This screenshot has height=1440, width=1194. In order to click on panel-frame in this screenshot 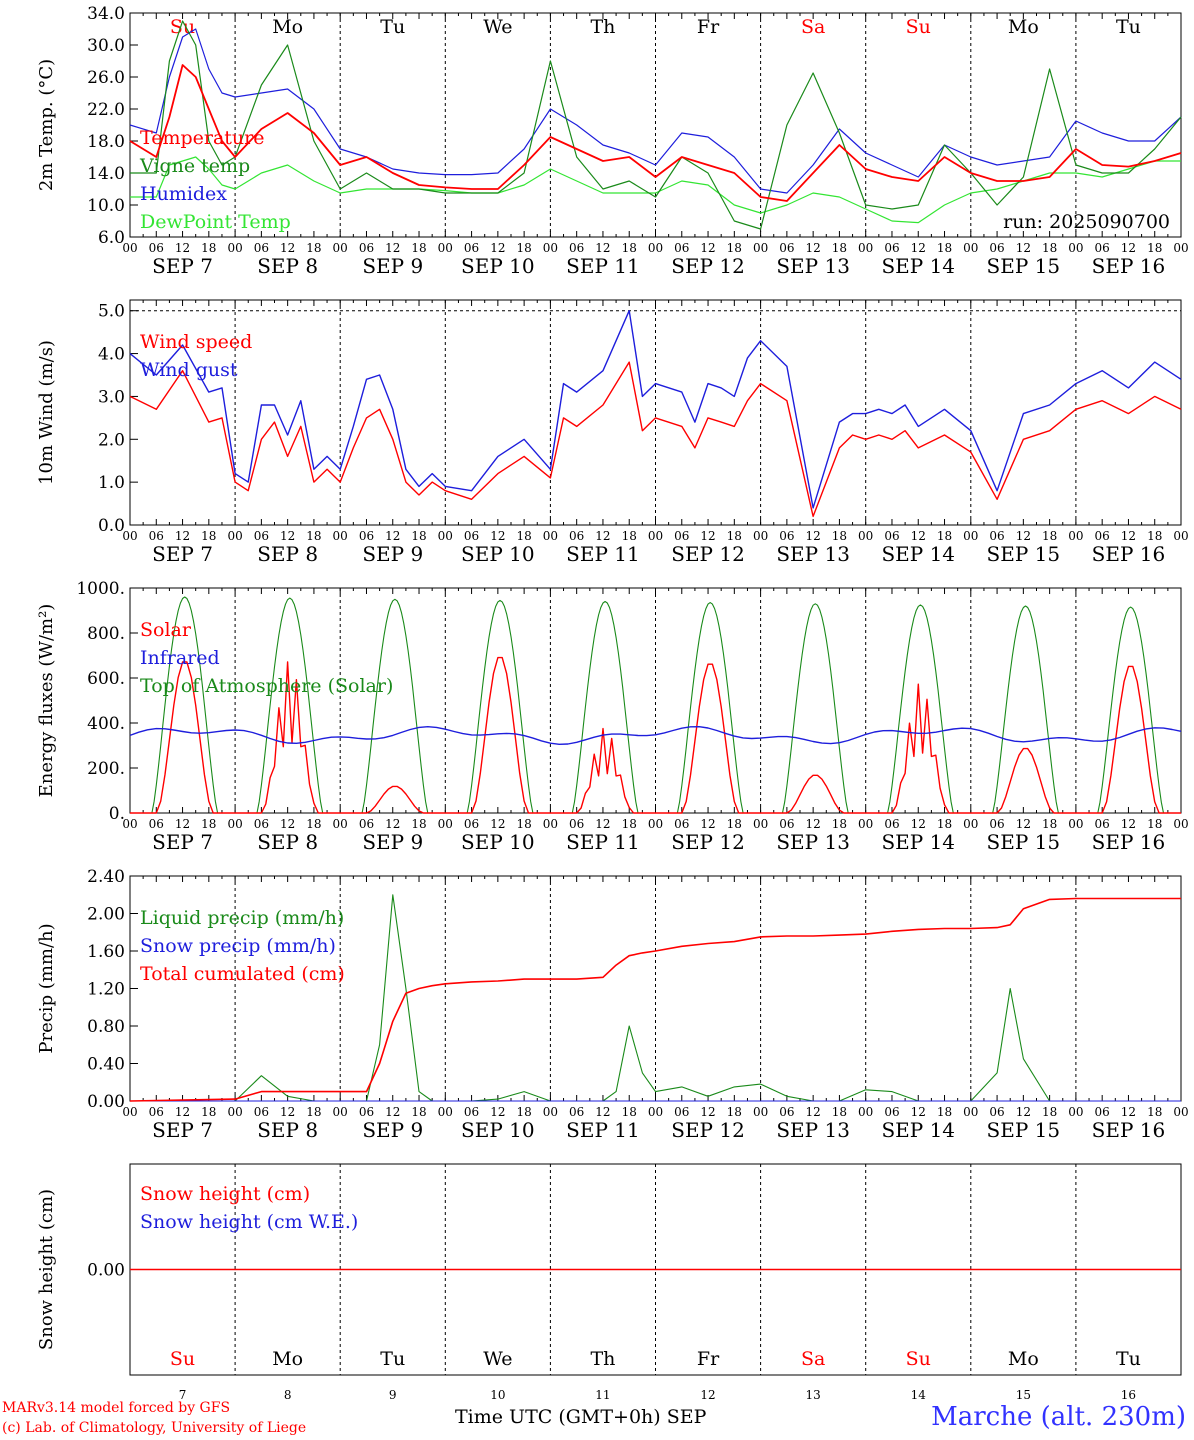, I will do `click(655, 412)`.